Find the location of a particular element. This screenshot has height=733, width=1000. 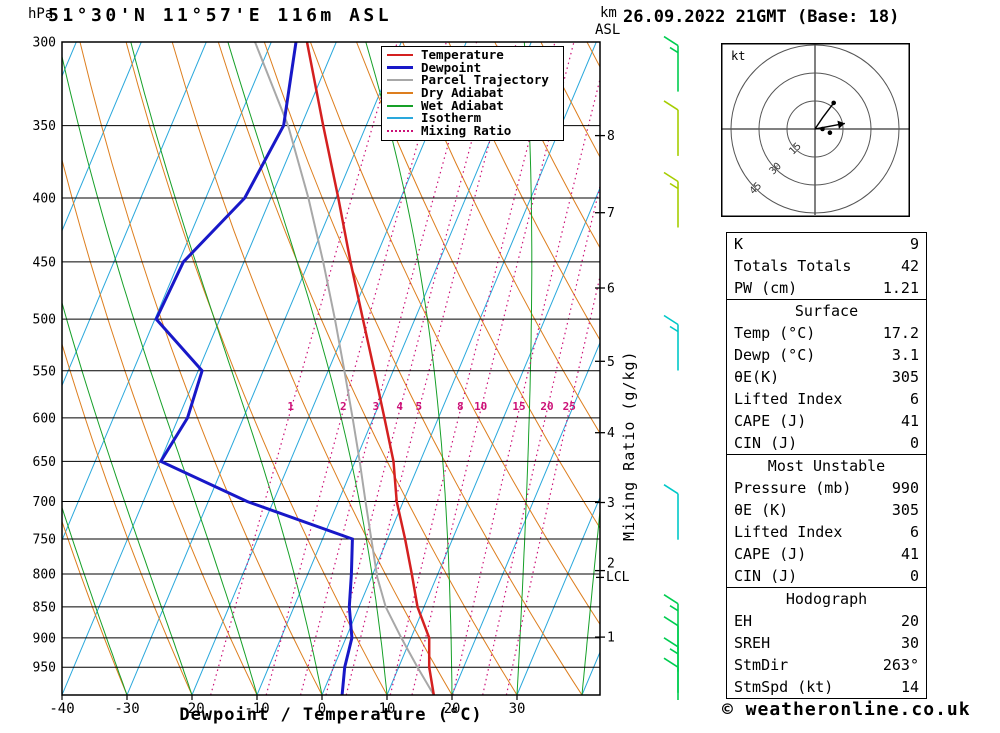

hodograph-ring is located at coordinates (815, 129).